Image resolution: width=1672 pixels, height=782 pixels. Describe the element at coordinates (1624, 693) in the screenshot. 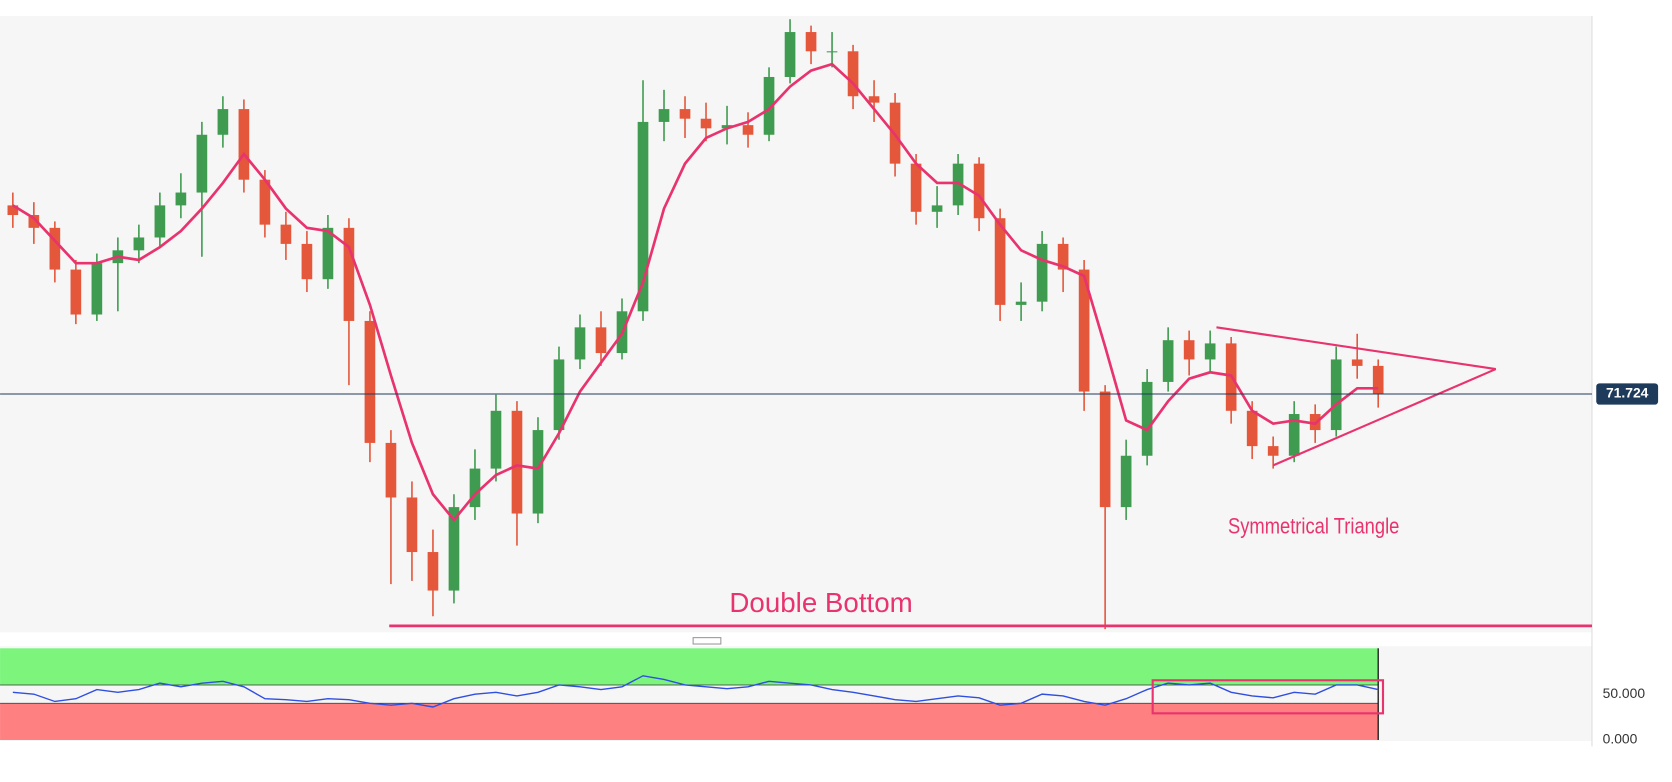

I see `y-tick-label: 50.000` at that location.